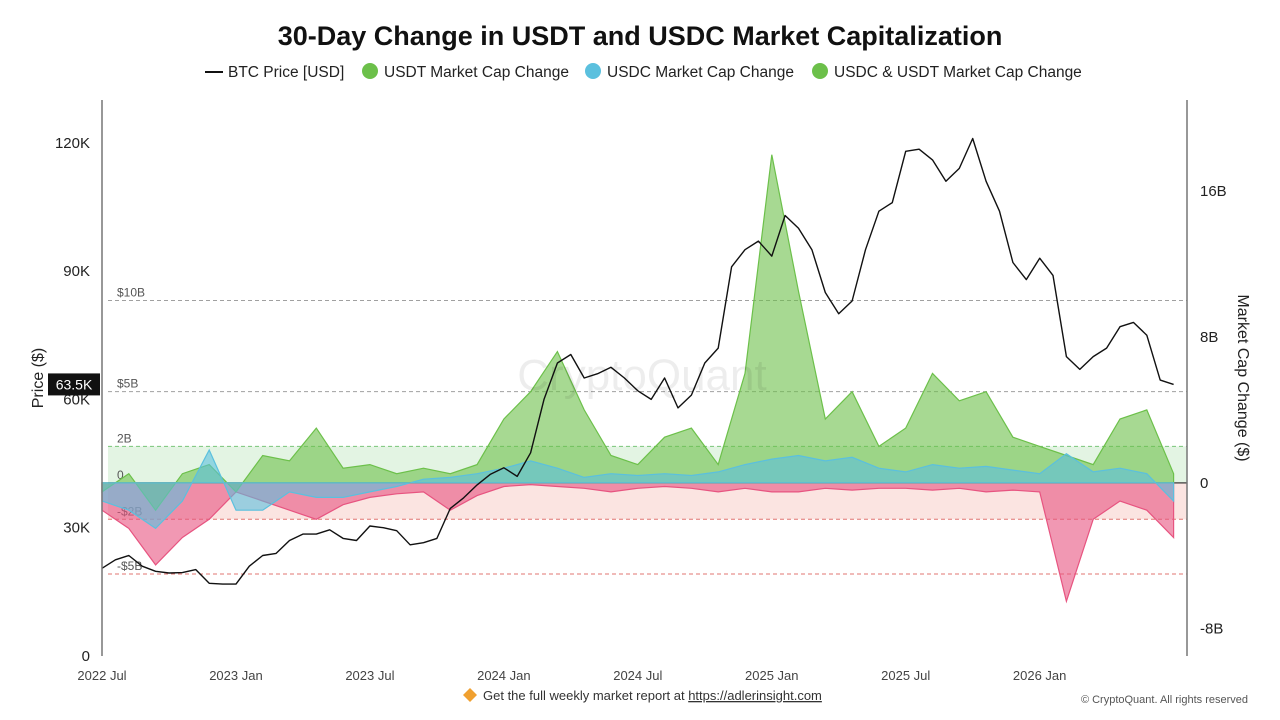 The image size is (1280, 720). I want to click on x-tick-label: 2023 Jan, so click(236, 675).